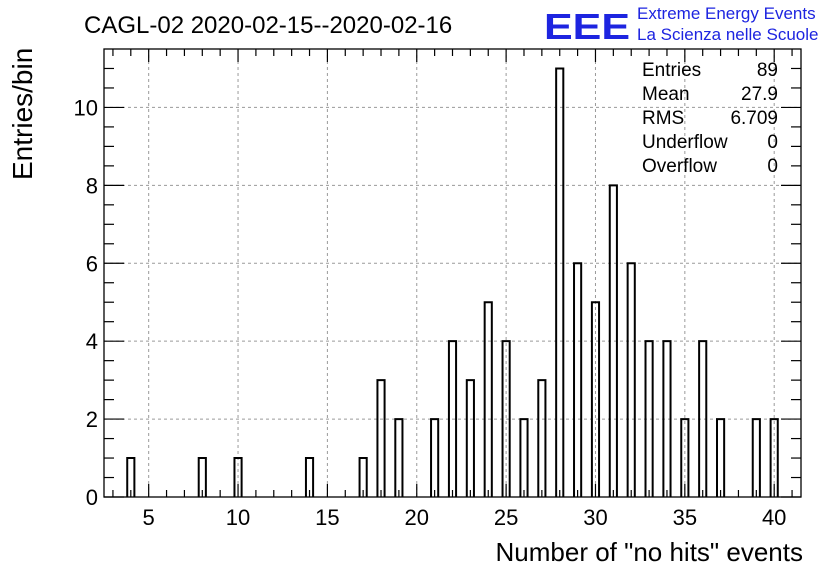 Image resolution: width=836 pixels, height=572 pixels. What do you see at coordinates (92, 497) in the screenshot?
I see `y-tick-label: 0` at bounding box center [92, 497].